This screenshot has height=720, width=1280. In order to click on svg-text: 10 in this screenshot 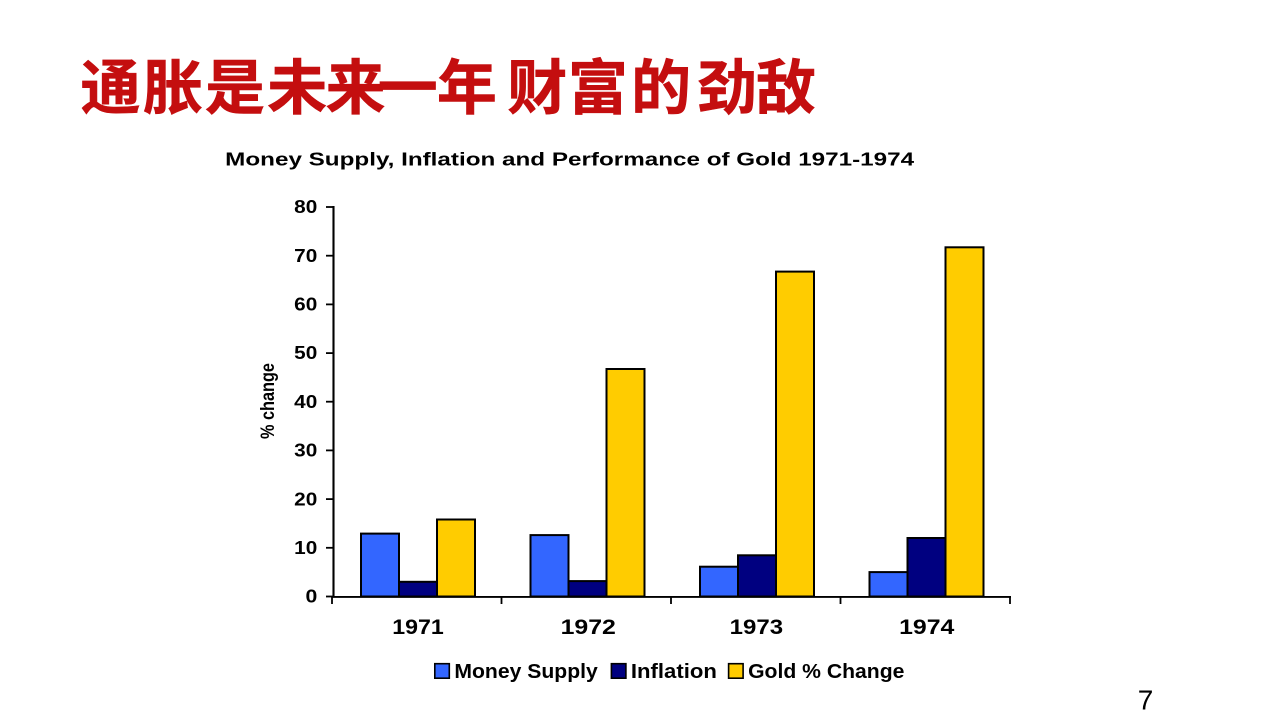, I will do `click(305, 548)`.